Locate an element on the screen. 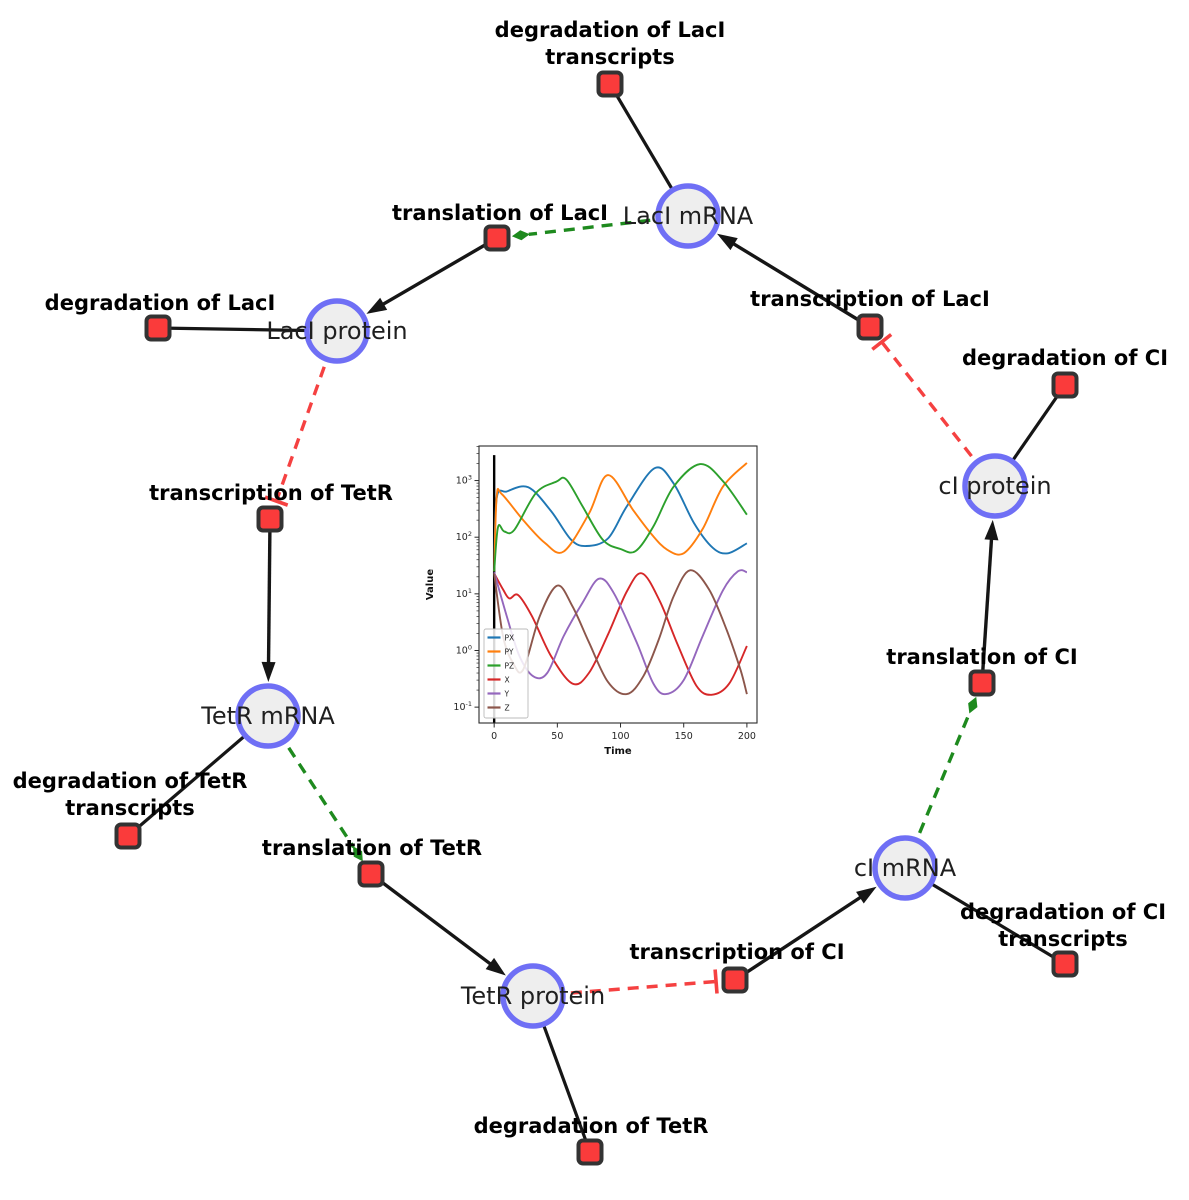 This screenshot has height=1200, width=1189. species-node-laci-mrna is located at coordinates (688, 216).